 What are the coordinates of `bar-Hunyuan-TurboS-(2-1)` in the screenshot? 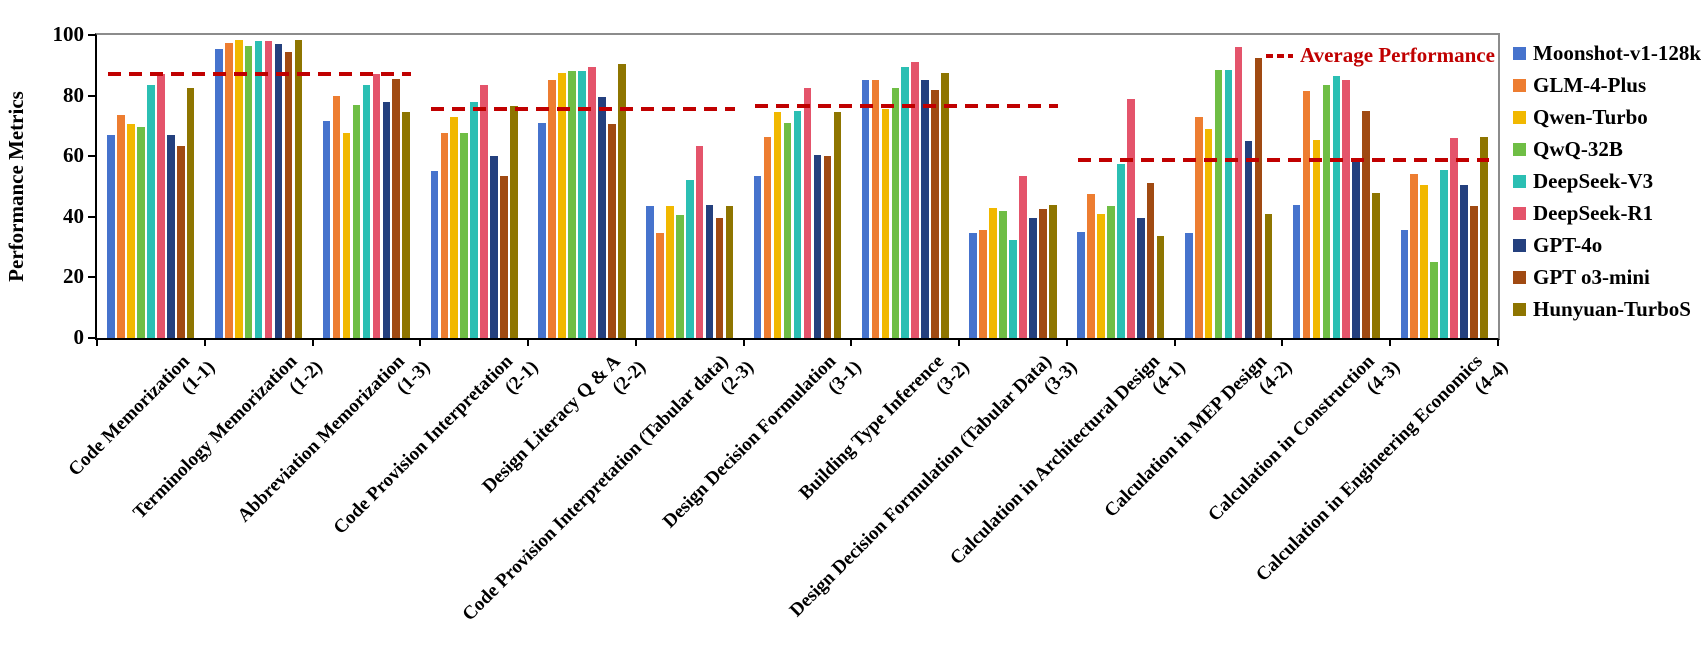 It's located at (514, 222).